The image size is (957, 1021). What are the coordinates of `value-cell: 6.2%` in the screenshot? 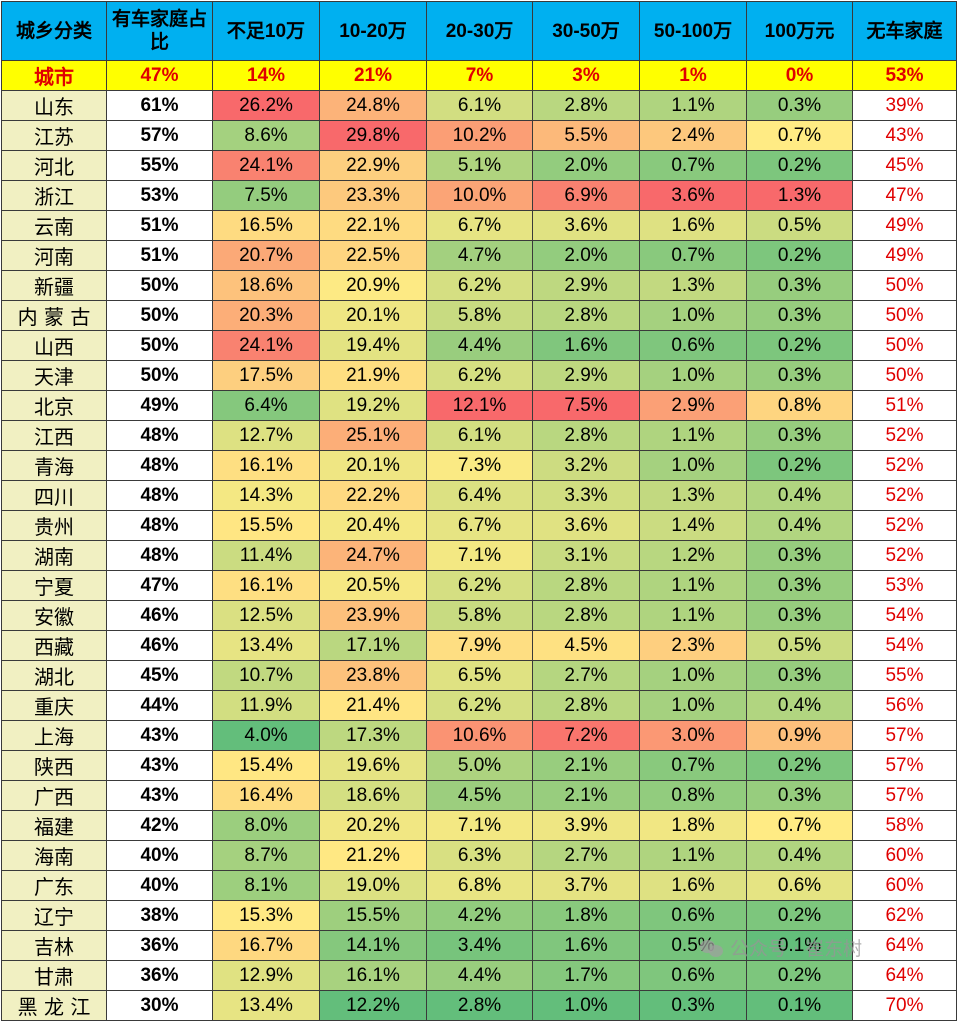 It's located at (479, 375).